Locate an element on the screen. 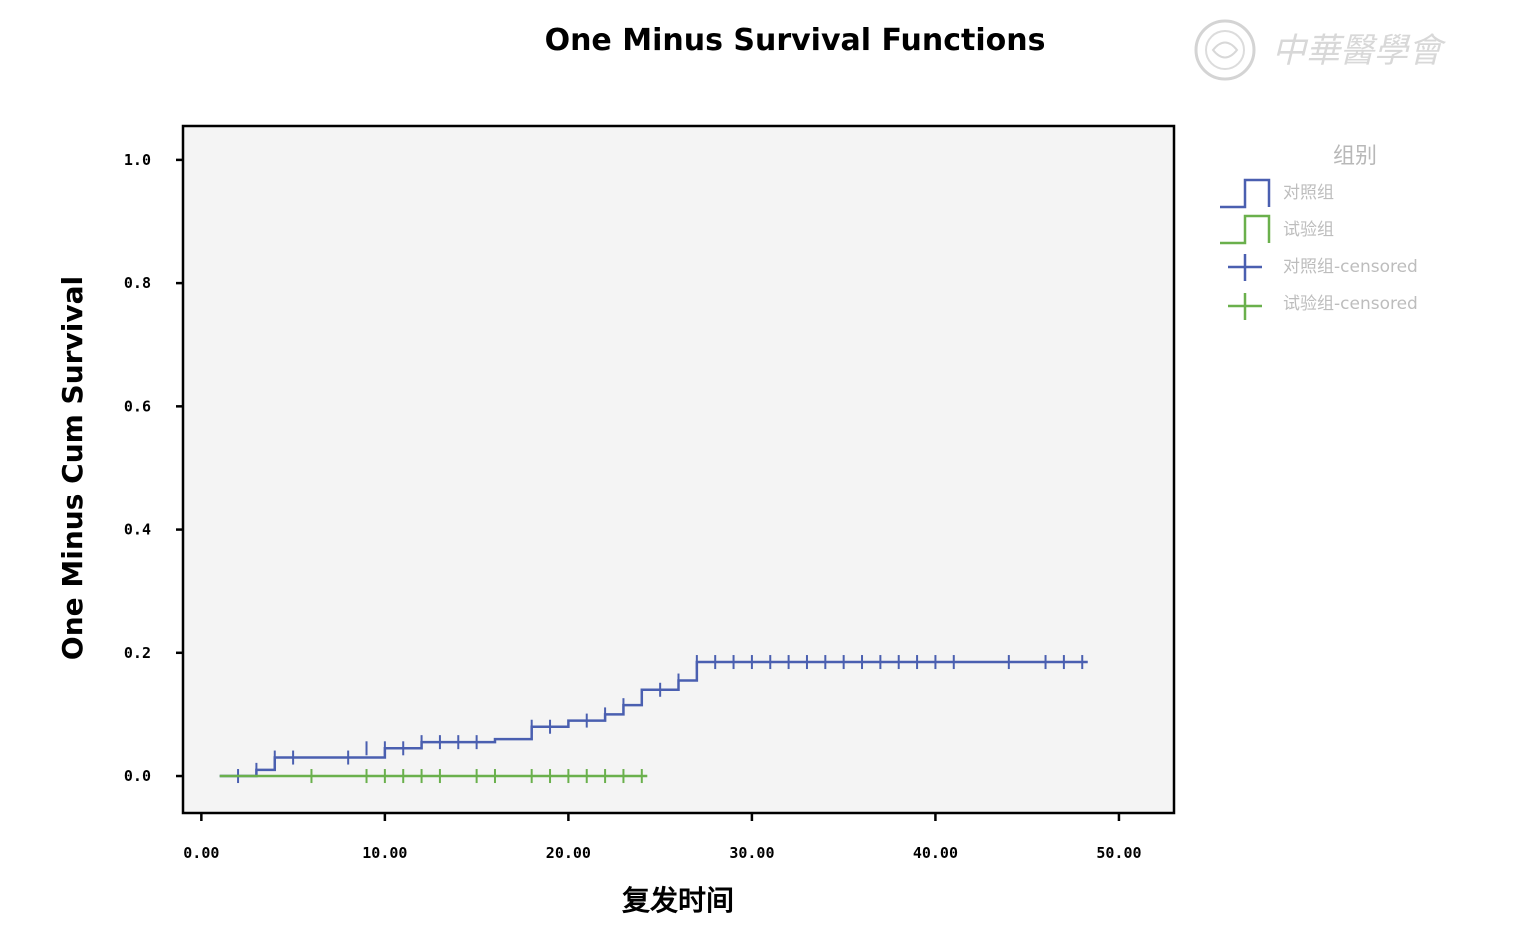 This screenshot has height=930, width=1513. x-axis-label: 复发时间 is located at coordinates (678, 900).